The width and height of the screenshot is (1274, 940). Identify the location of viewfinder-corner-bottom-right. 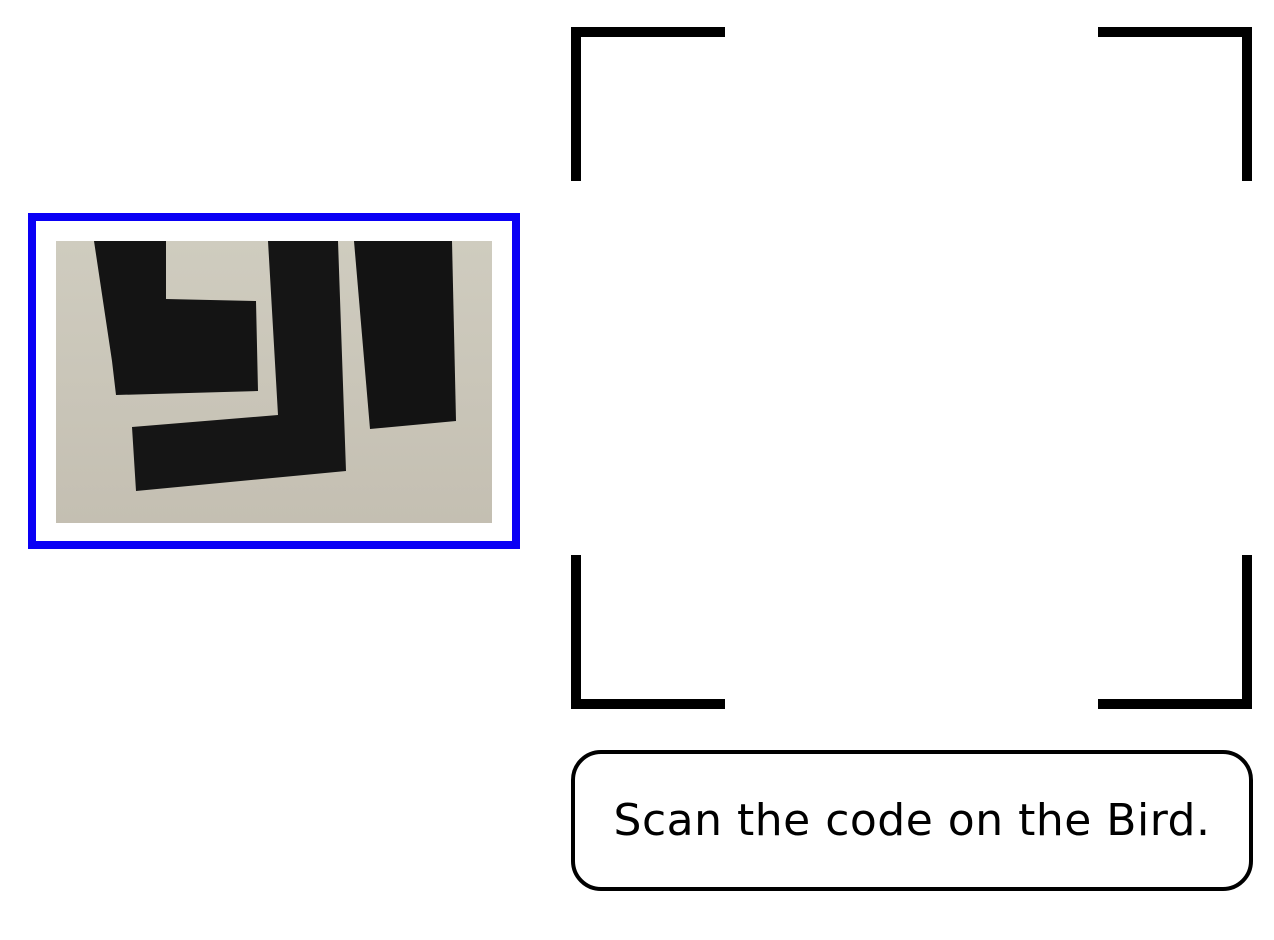
(1175, 632).